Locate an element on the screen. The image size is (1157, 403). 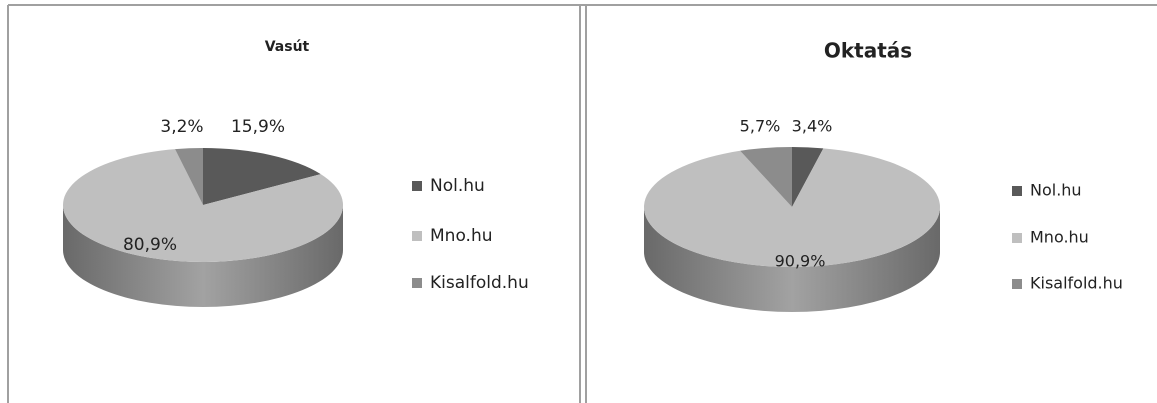
chart-title: Vasút is located at coordinates (287, 47).